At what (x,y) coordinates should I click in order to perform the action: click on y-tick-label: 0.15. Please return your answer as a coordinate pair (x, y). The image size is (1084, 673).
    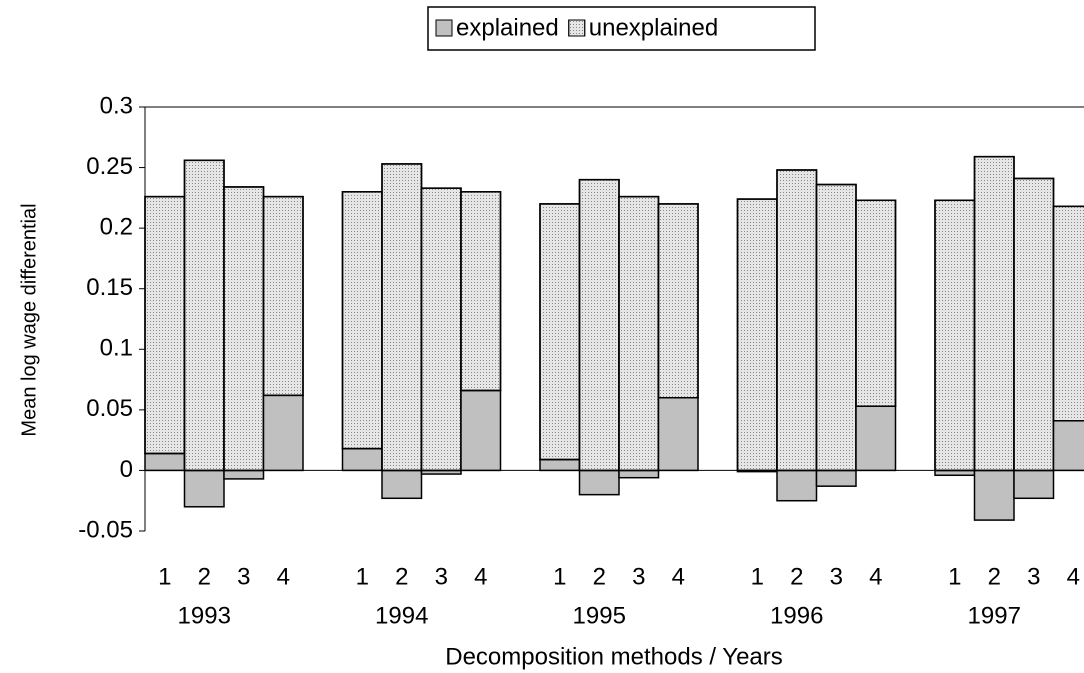
    Looking at the image, I should click on (109, 287).